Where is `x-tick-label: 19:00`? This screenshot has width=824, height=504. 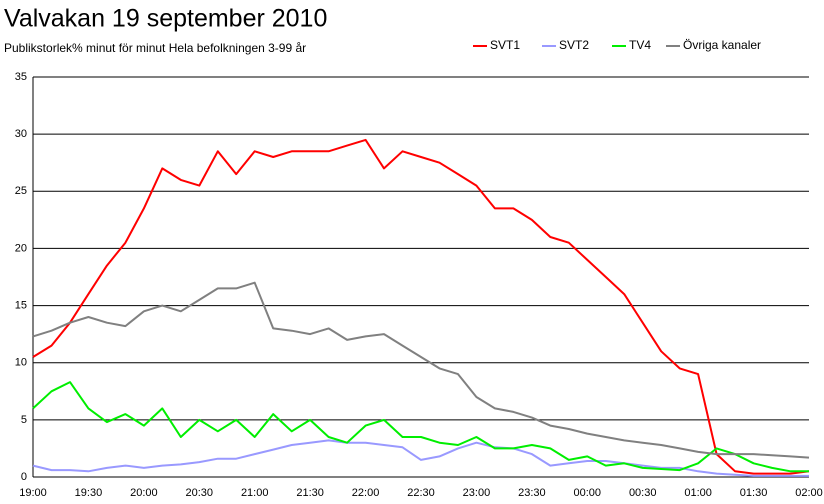 x-tick-label: 19:00 is located at coordinates (33, 493).